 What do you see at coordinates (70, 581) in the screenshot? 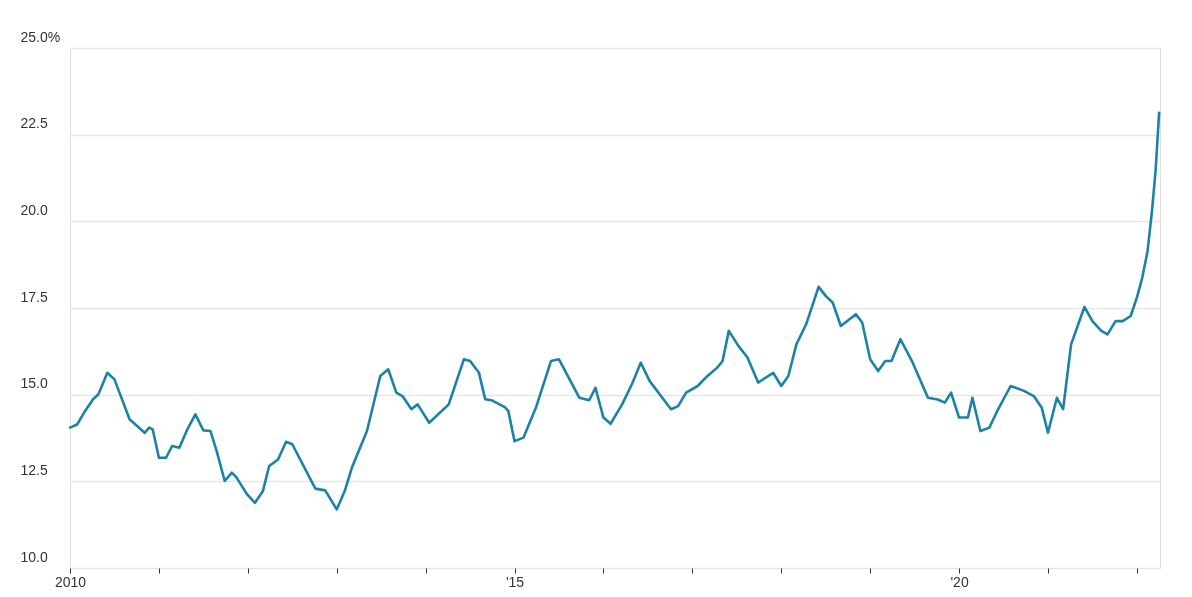
I see `x-tick-label: 2010` at bounding box center [70, 581].